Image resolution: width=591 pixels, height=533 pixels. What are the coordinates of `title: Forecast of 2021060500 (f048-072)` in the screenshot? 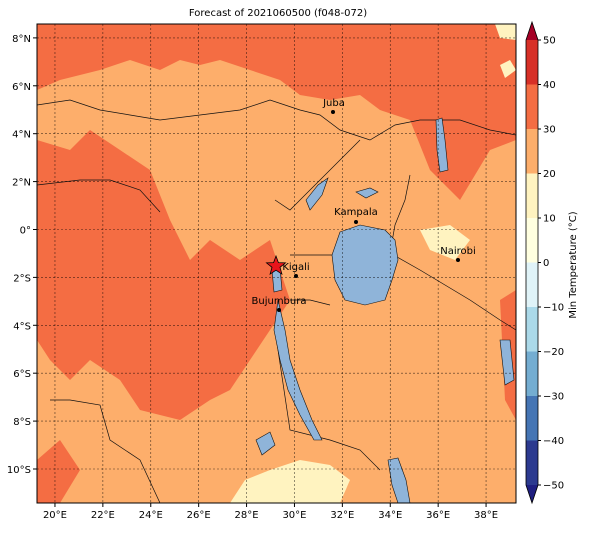 It's located at (278, 13).